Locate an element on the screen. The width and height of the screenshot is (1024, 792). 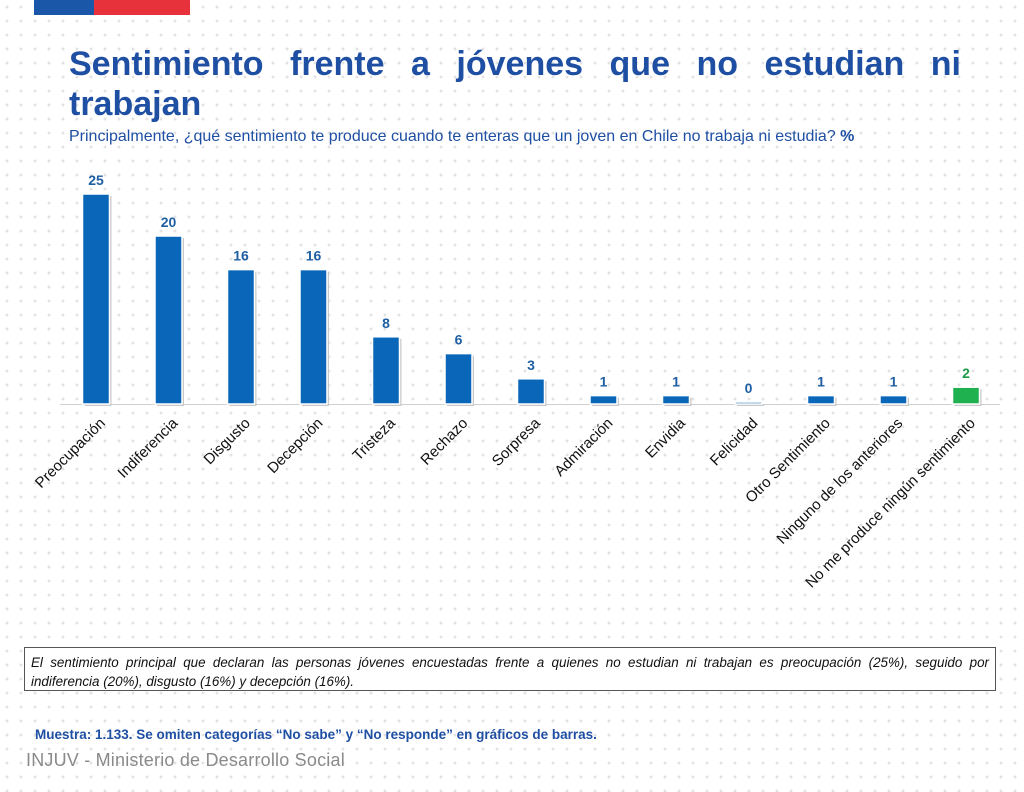
bar-shadow is located at coordinates (750, 405).